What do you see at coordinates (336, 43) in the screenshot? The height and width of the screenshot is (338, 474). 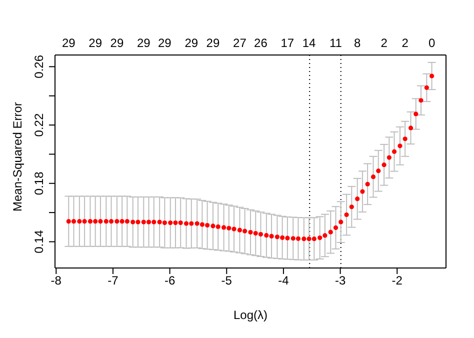 I see `text: 11` at bounding box center [336, 43].